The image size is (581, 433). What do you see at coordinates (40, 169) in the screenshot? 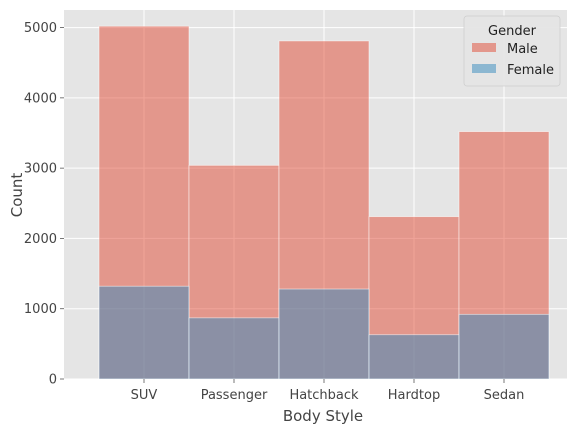
I see `y-tick-label: 3000` at bounding box center [40, 169].